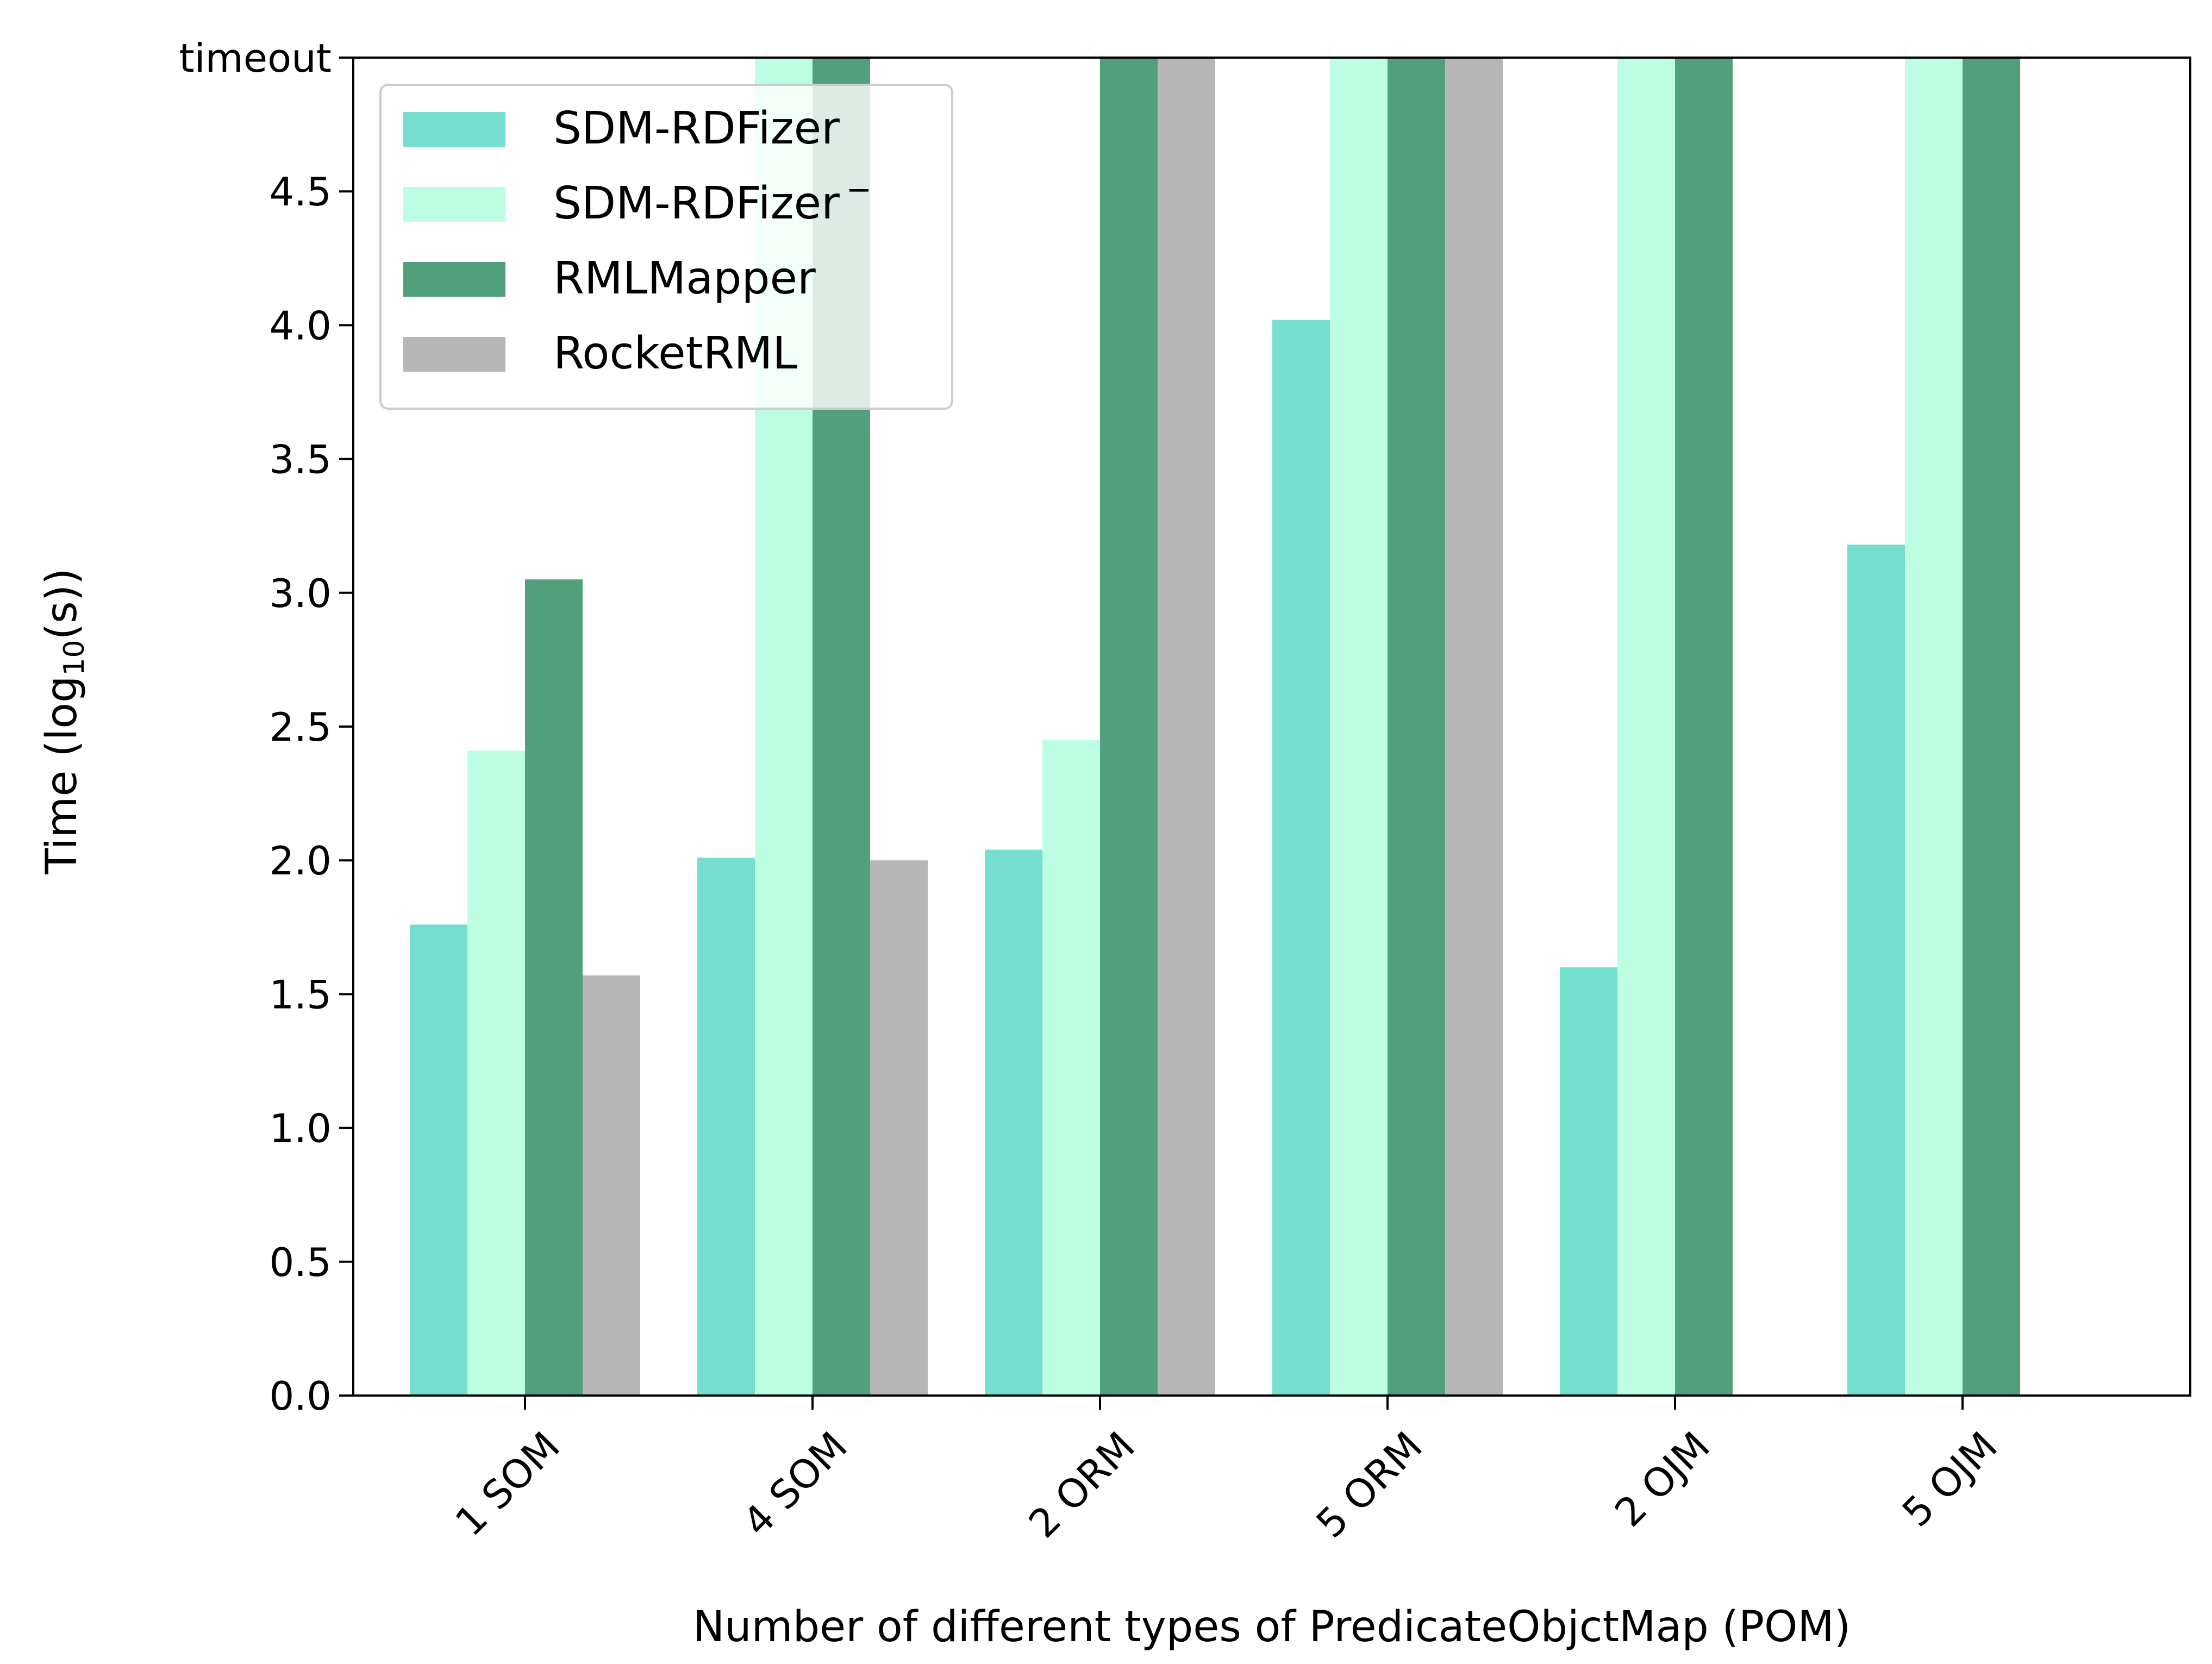 The image size is (2212, 1664). Describe the element at coordinates (301, 1396) in the screenshot. I see `y-tick-label: 0.0` at that location.